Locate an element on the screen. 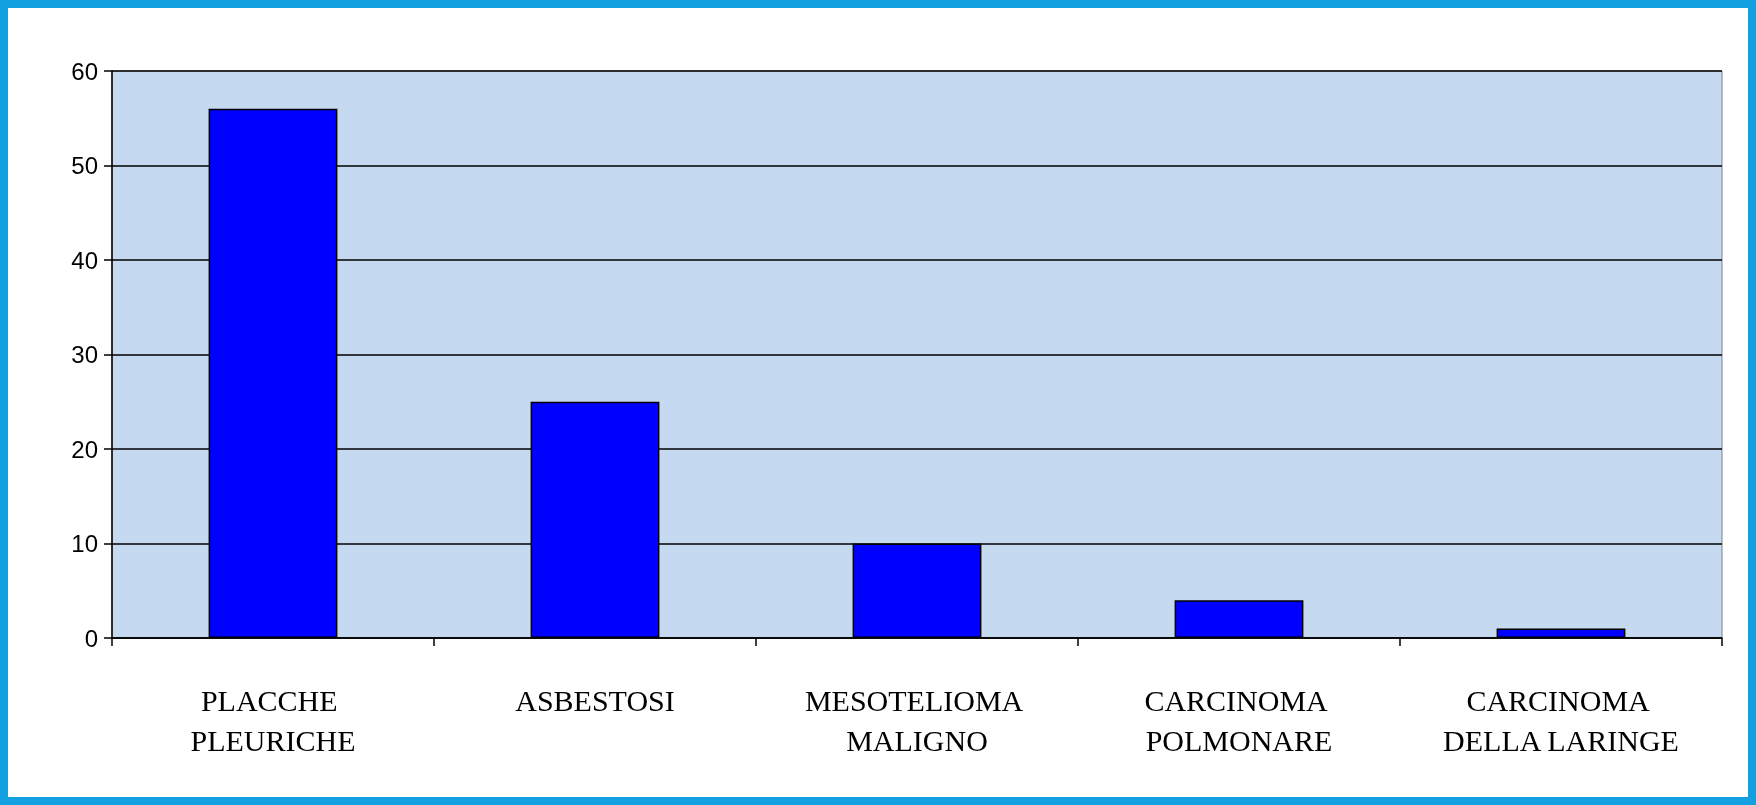 The height and width of the screenshot is (805, 1756). y-tick-label: 0 is located at coordinates (91, 638).